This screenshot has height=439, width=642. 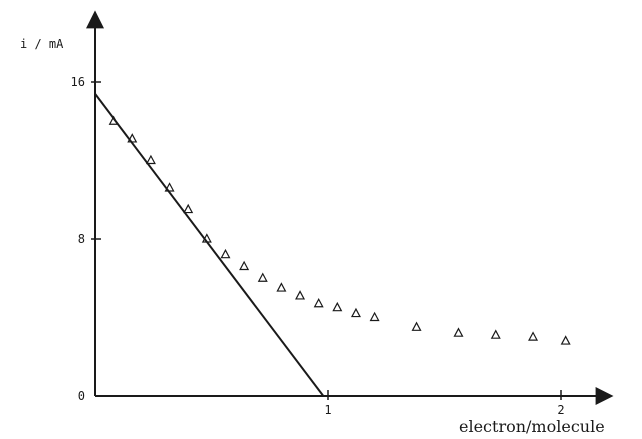 What do you see at coordinates (81, 396) in the screenshot?
I see `y-tick-label: 0` at bounding box center [81, 396].